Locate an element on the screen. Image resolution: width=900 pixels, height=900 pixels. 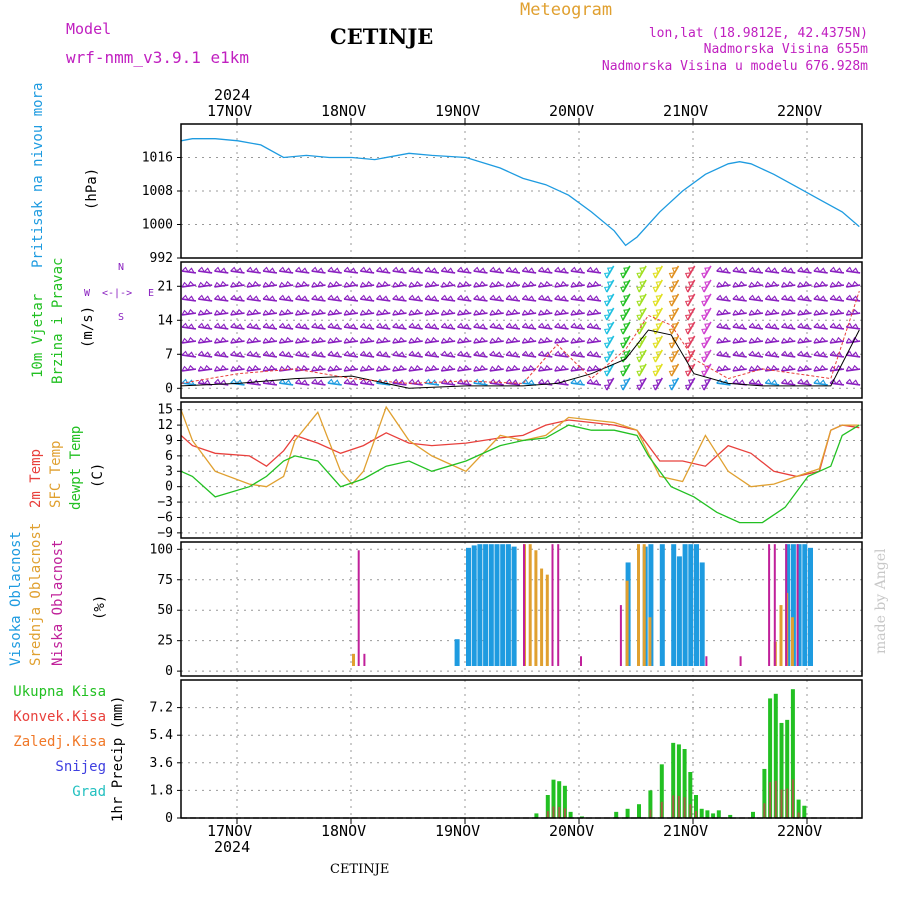
wind-gust-line is located at coordinates (520, 337).